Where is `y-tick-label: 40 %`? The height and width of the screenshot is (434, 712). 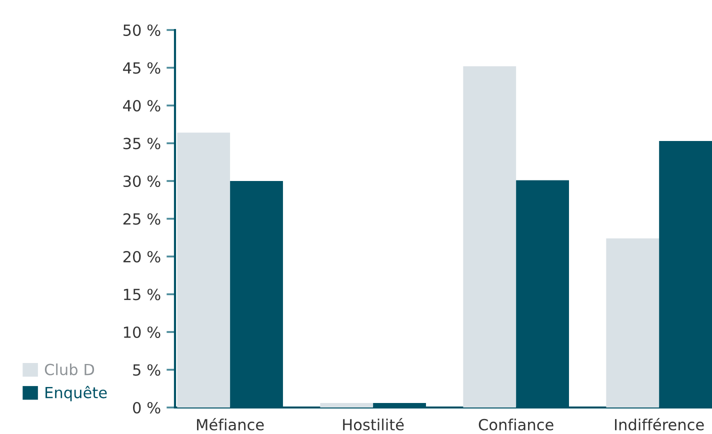
y-tick-label: 40 % is located at coordinates (141, 106).